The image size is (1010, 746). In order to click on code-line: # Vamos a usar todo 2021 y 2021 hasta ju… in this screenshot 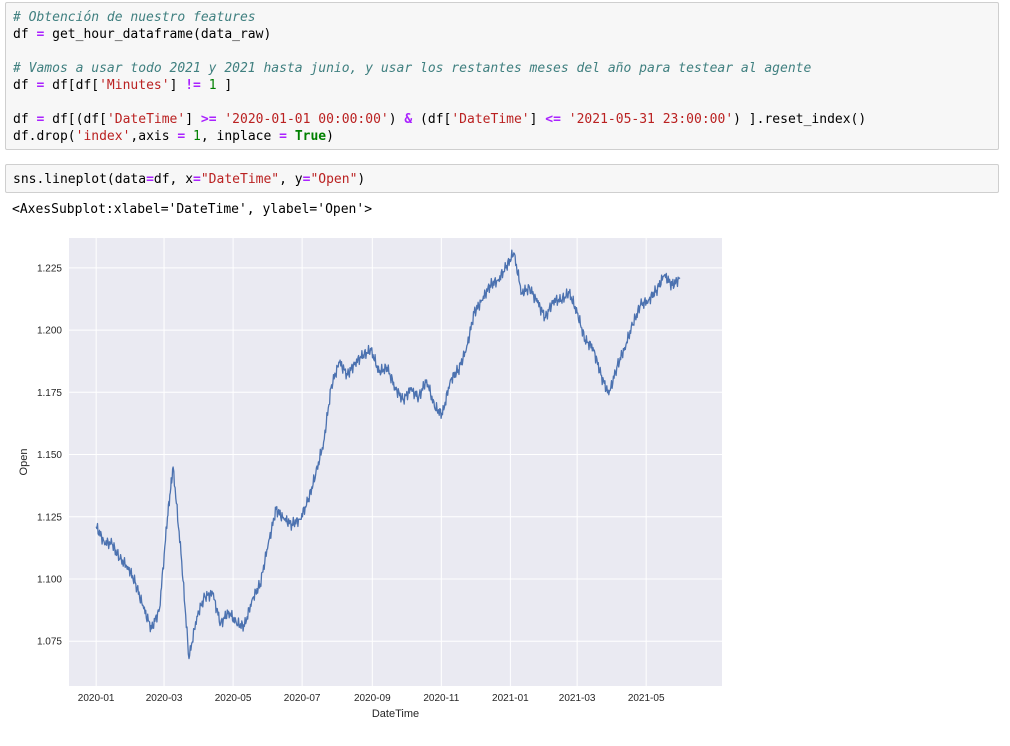, I will do `click(502, 68)`.